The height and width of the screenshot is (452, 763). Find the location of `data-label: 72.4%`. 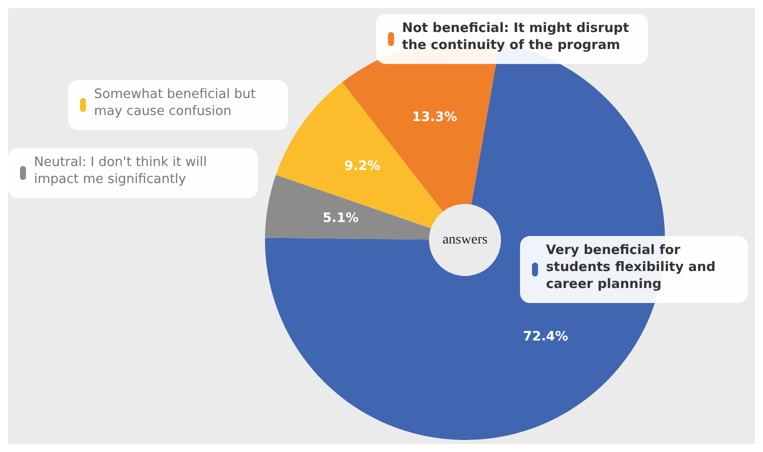

data-label: 72.4% is located at coordinates (545, 337).